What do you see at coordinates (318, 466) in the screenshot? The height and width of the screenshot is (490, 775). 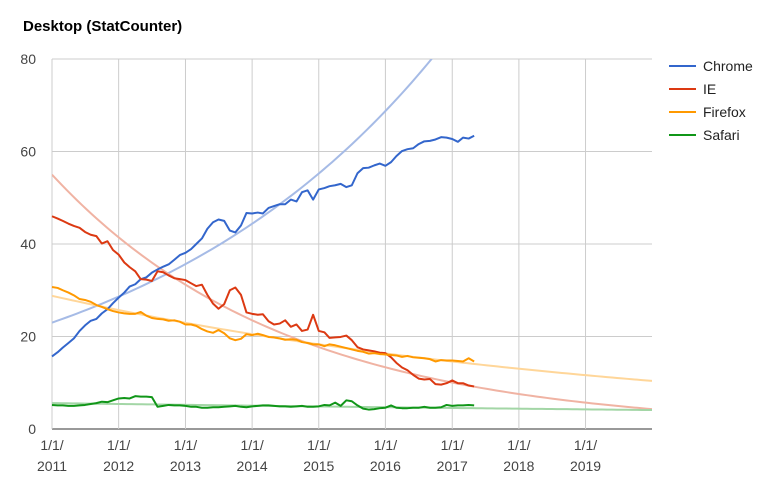 I see `x-tick-label-line2: 2015` at bounding box center [318, 466].